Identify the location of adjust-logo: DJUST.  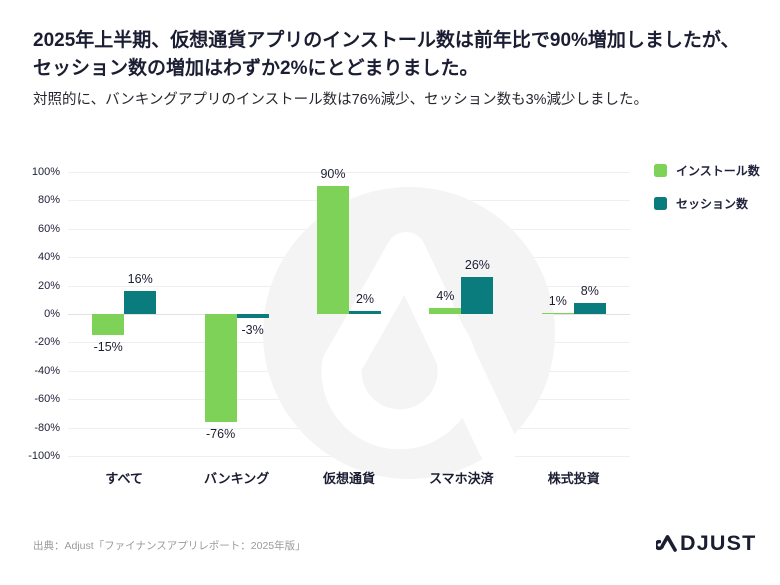
(706, 543).